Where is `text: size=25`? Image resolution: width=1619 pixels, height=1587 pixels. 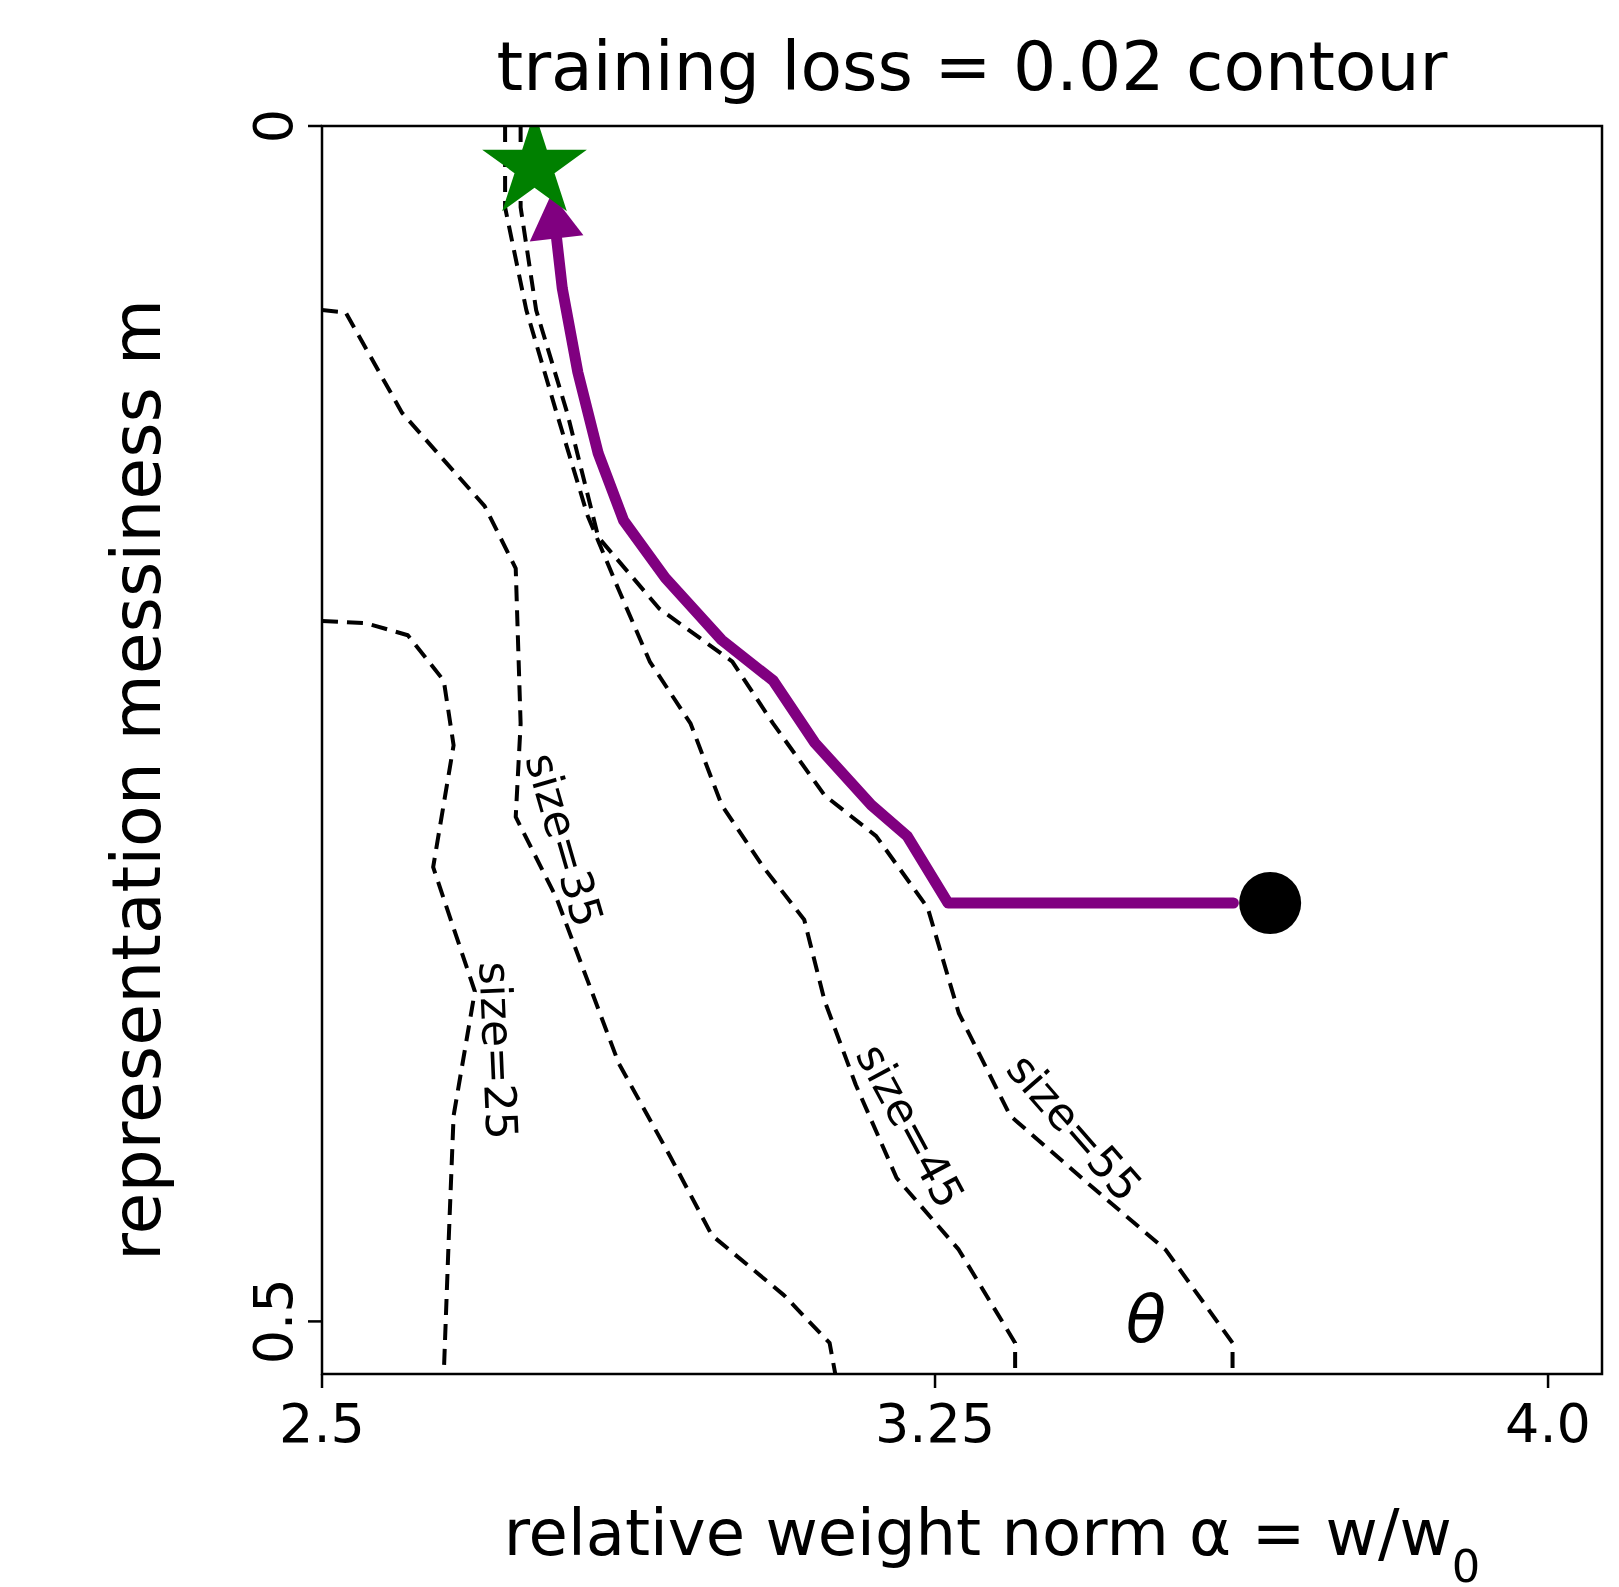
text: size=25 is located at coordinates (498, 1050).